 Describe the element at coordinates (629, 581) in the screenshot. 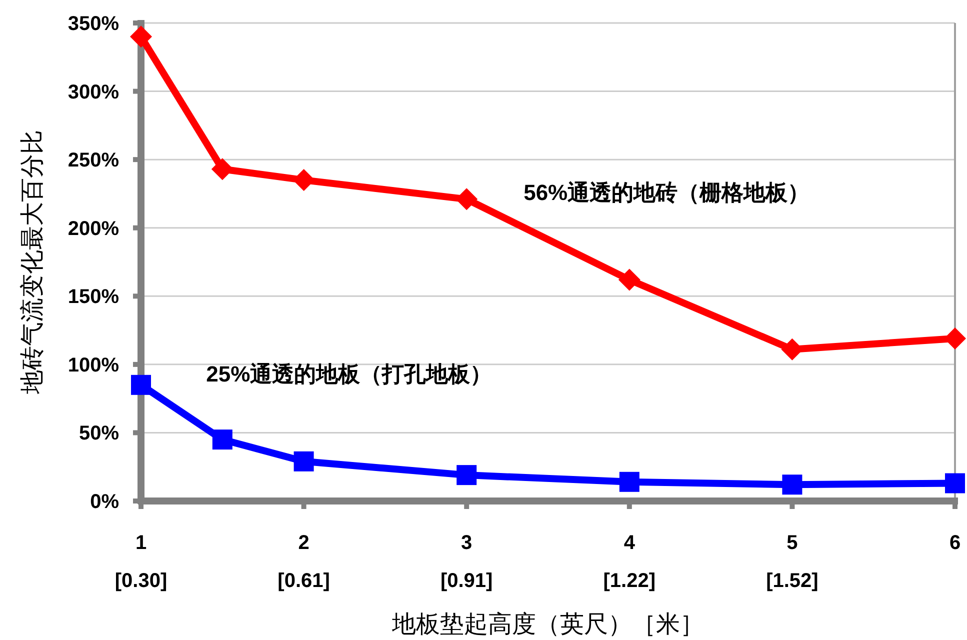

I see `text: [1.22]` at that location.